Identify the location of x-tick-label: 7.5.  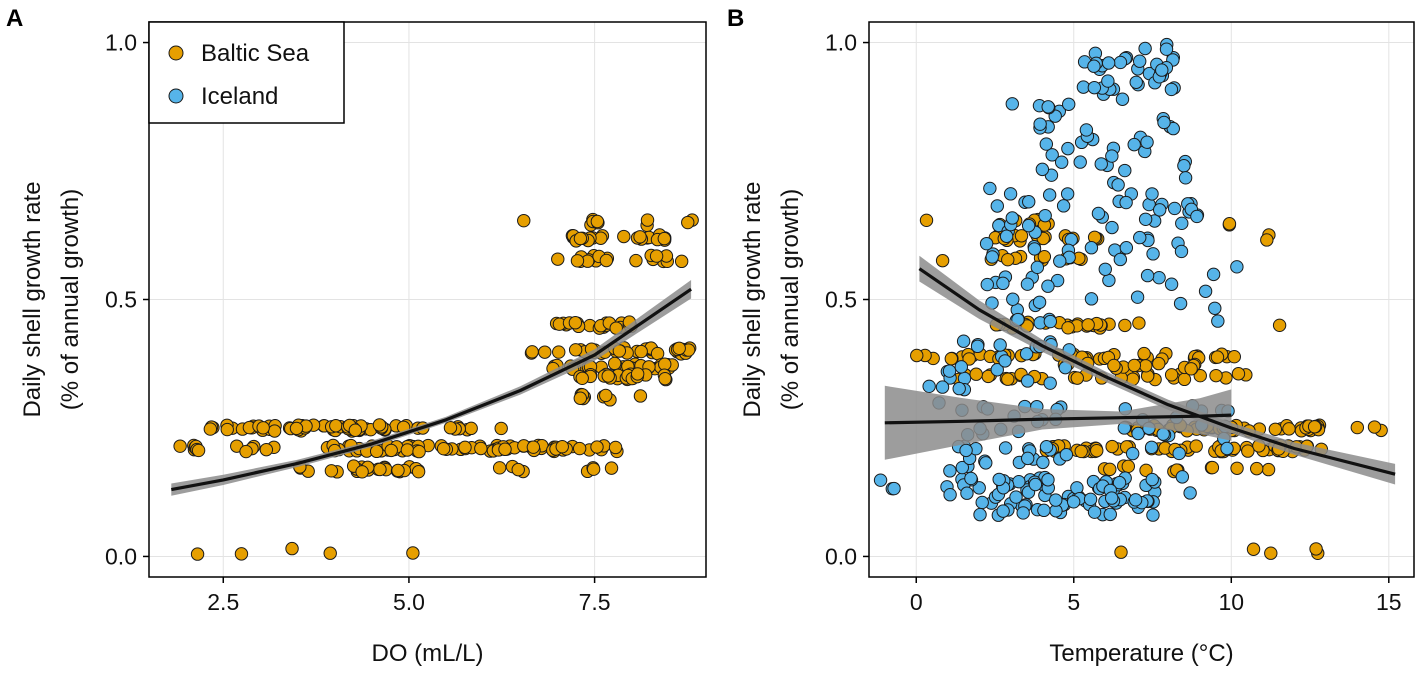
(595, 602).